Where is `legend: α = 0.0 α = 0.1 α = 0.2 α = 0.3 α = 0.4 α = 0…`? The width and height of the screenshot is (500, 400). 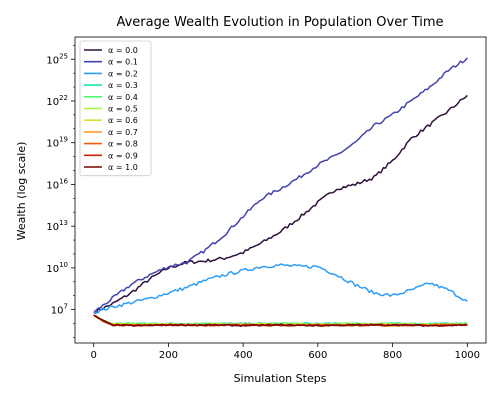 legend: α = 0.0 α = 0.1 α = 0.2 α = 0.3 α = 0.4 α = 0… is located at coordinates (115, 108).